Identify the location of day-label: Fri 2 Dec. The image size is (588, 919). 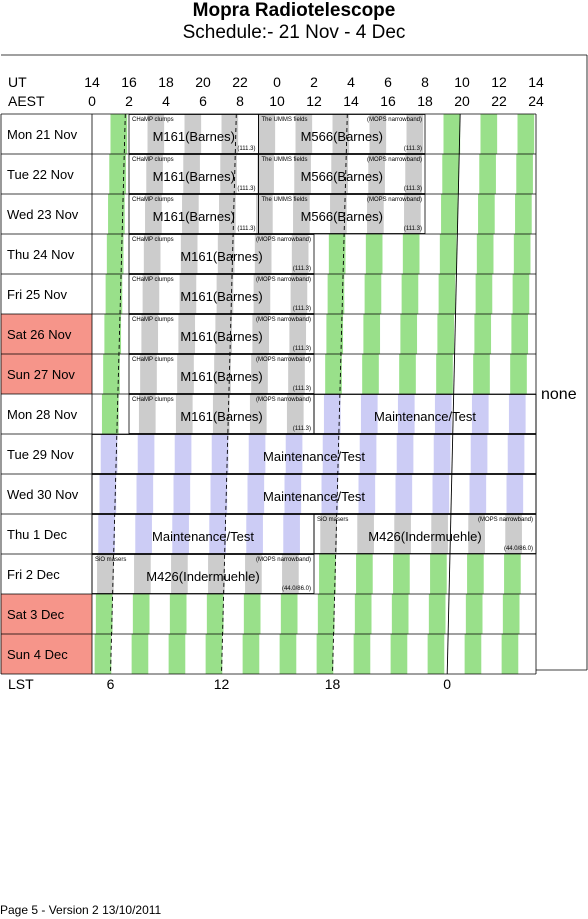
(33, 574).